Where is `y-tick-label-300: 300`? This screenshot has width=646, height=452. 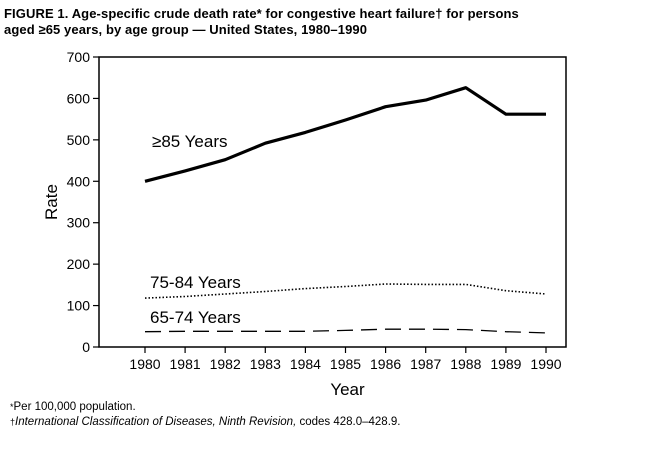
y-tick-label-300: 300 is located at coordinates (79, 223).